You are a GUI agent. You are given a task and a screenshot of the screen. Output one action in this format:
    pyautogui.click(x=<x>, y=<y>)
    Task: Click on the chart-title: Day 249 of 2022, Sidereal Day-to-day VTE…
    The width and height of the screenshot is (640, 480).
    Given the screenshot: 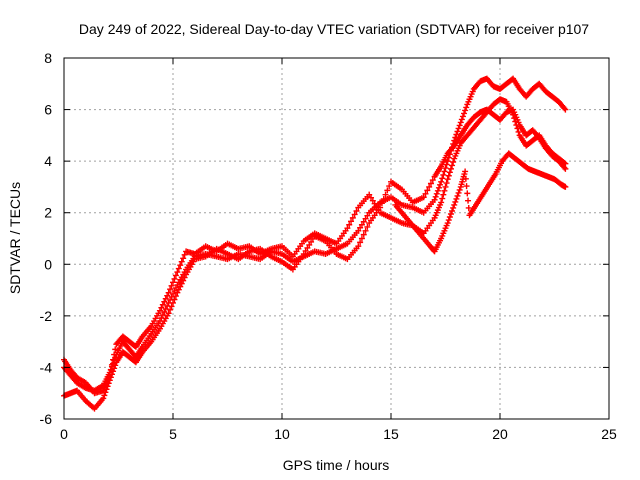 What is the action you would take?
    pyautogui.click(x=334, y=29)
    